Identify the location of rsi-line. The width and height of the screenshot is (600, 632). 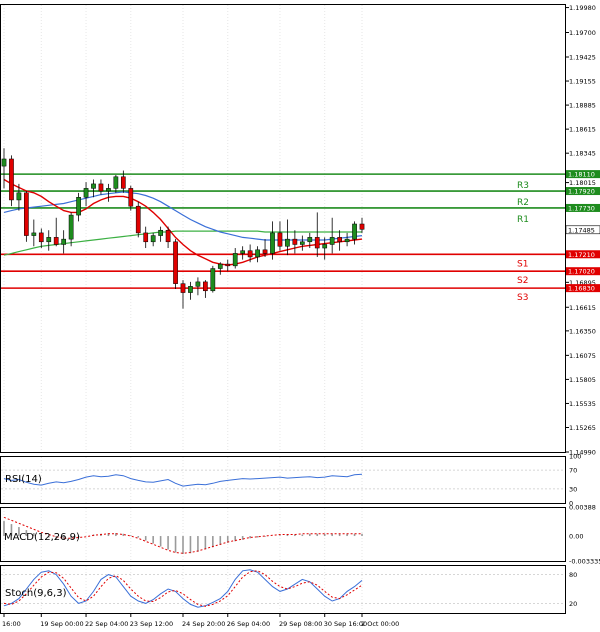
(183, 480).